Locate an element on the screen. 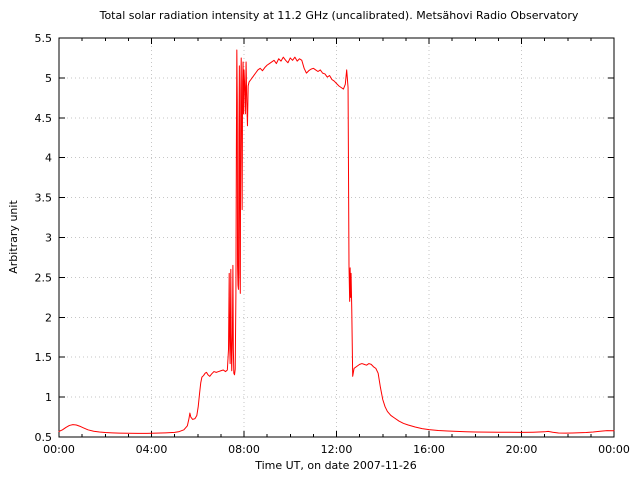 The width and height of the screenshot is (640, 480). y-tick-label: 0.5 is located at coordinates (44, 437).